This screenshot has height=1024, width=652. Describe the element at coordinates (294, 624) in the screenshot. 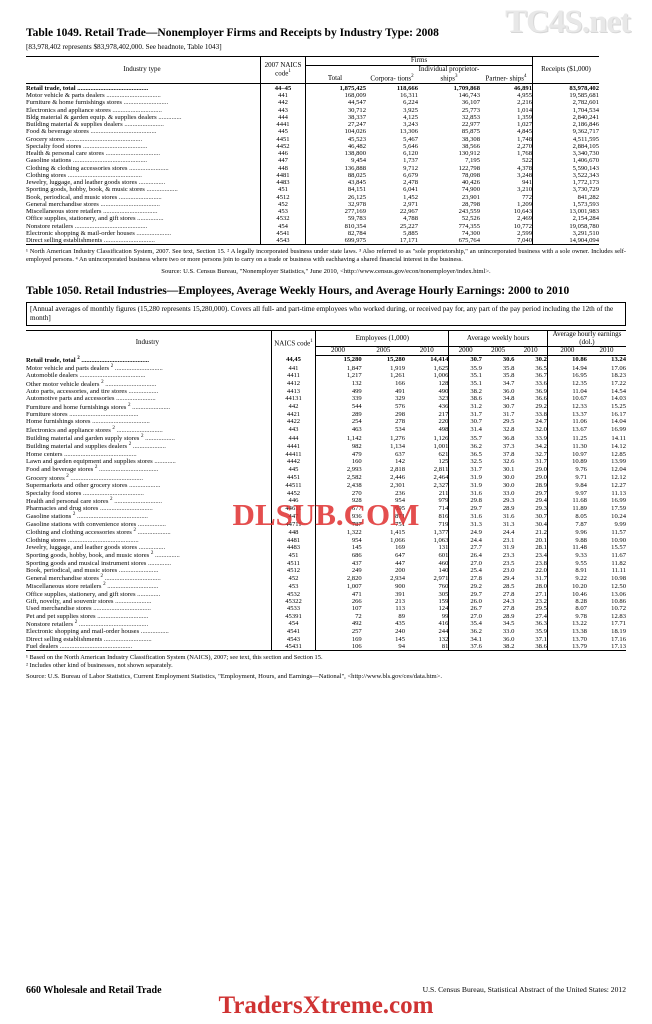

I see `row-naics: 454` at that location.